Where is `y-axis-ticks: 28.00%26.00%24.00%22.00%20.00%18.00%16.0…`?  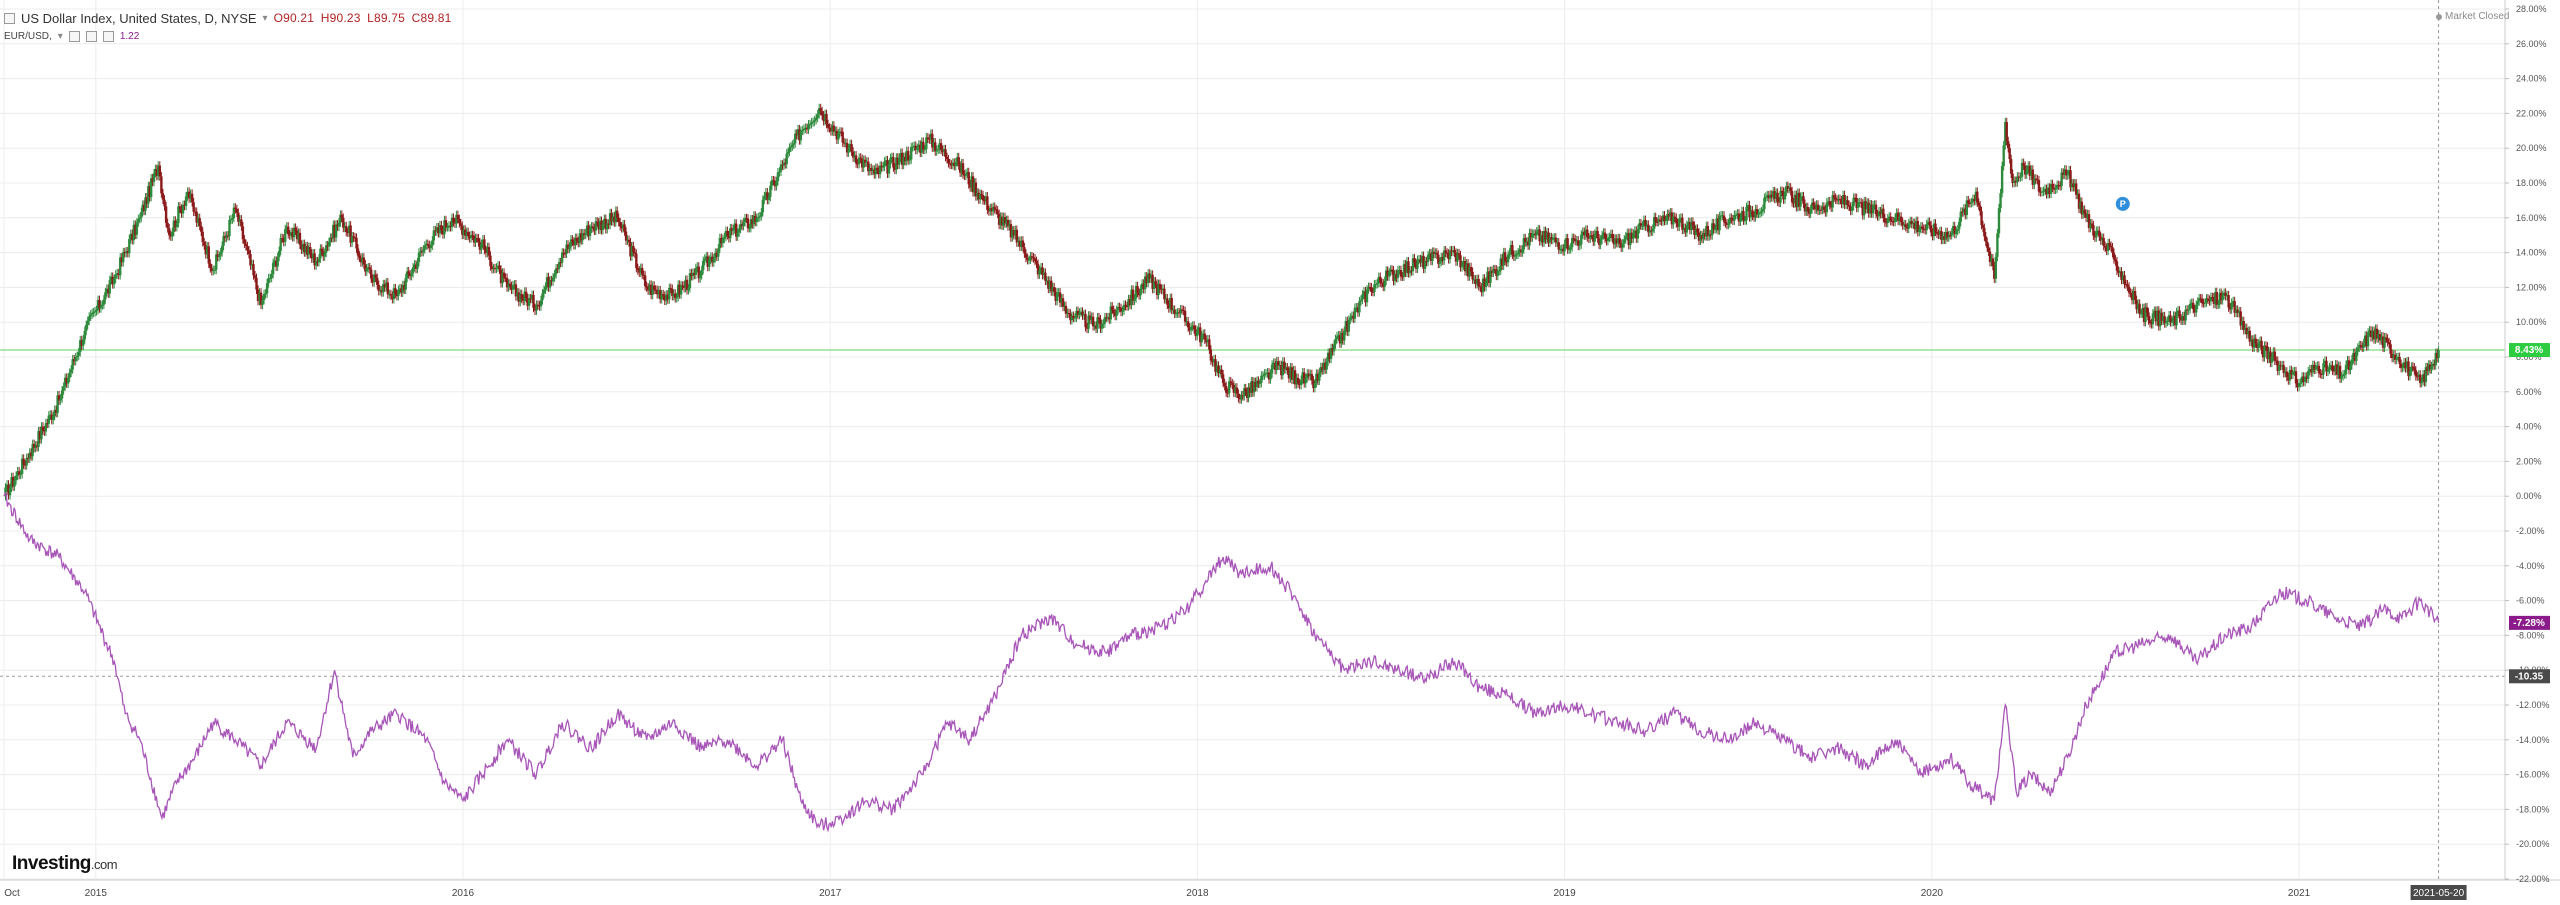
y-axis-ticks: 28.00%26.00%24.00%22.00%20.00%18.00%16.0… is located at coordinates (2527, 444).